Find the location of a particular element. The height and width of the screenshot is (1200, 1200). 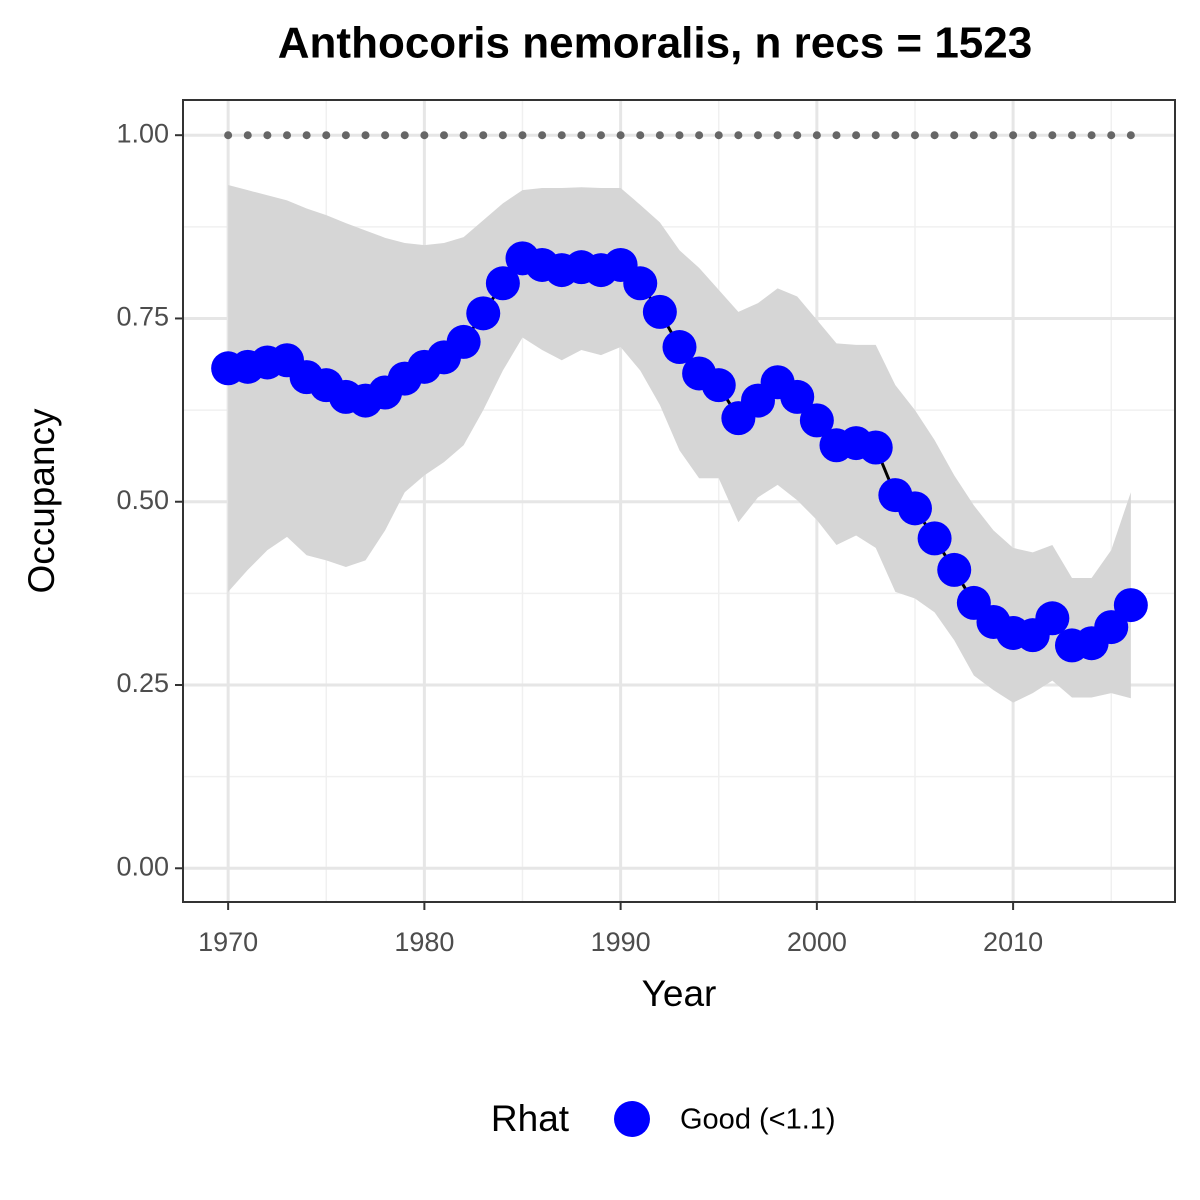

y-tick-label: 0.25 is located at coordinates (142, 683).